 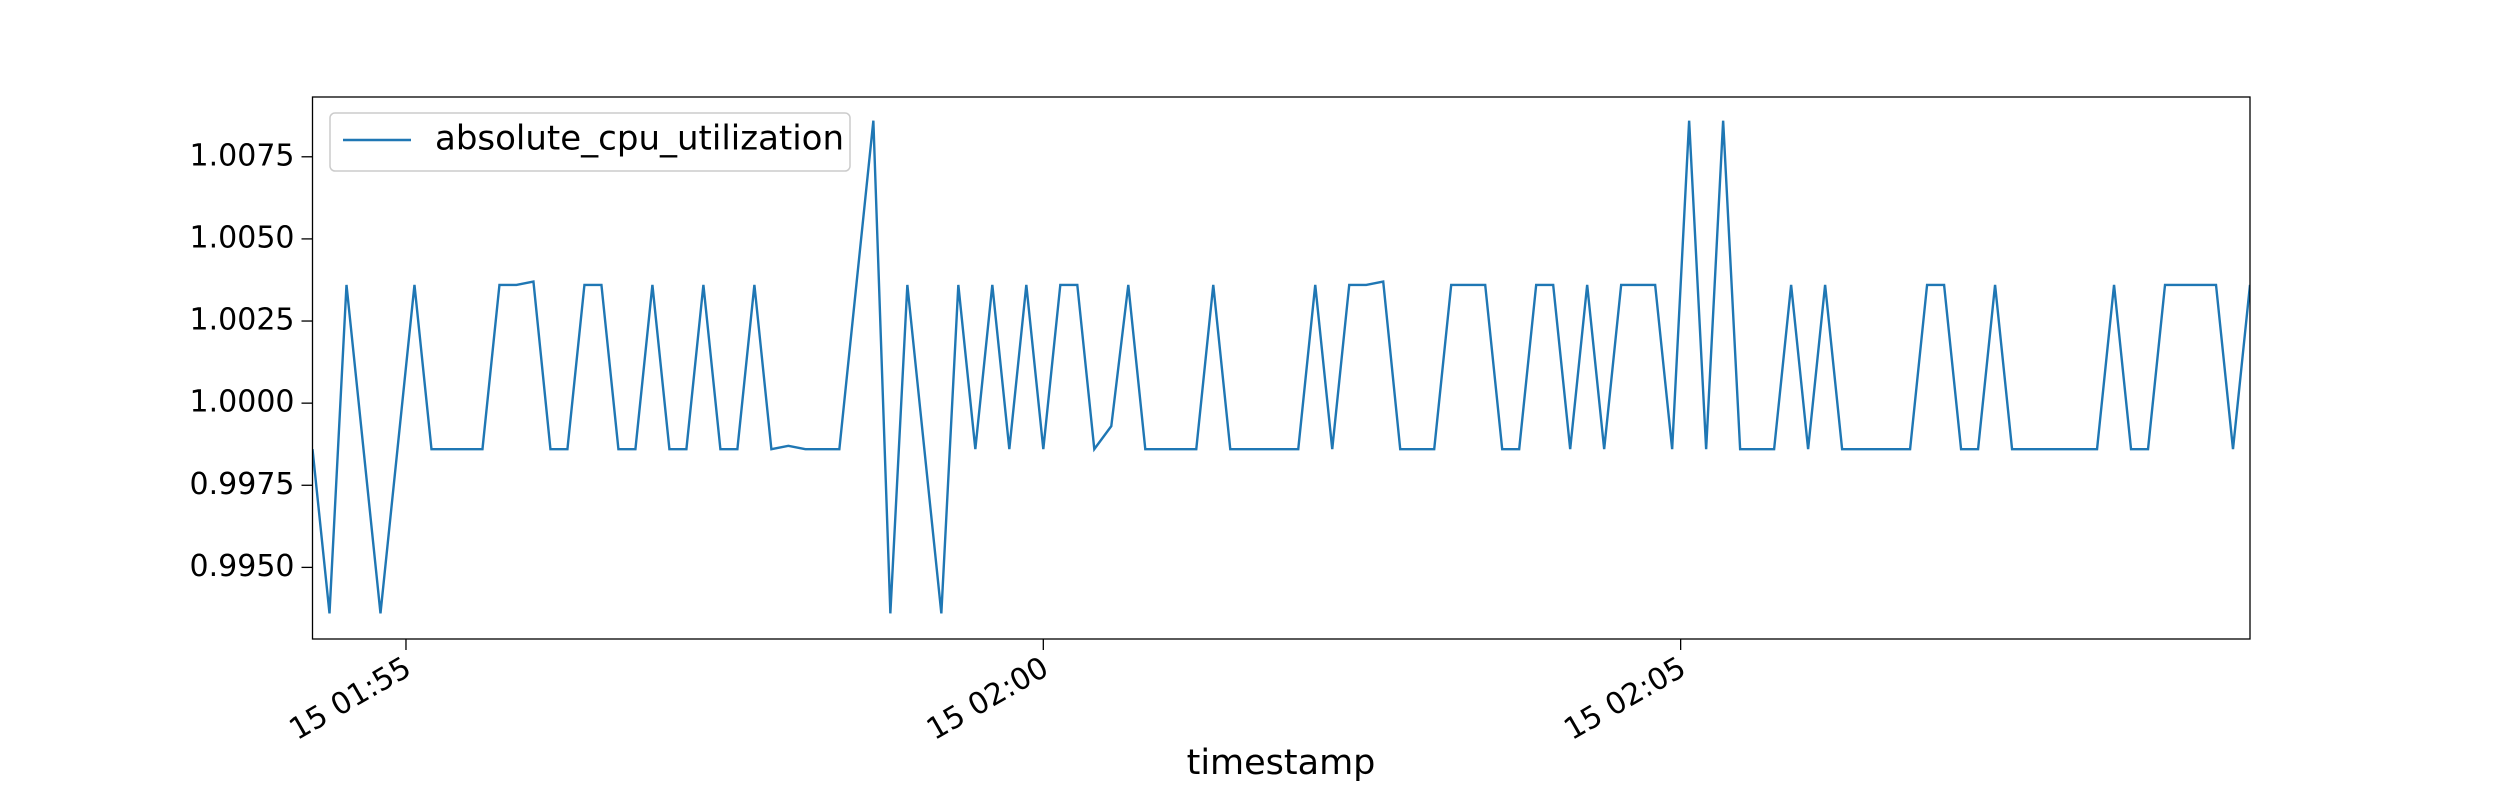 I want to click on y-tick-label: 1.0000, so click(x=242, y=402).